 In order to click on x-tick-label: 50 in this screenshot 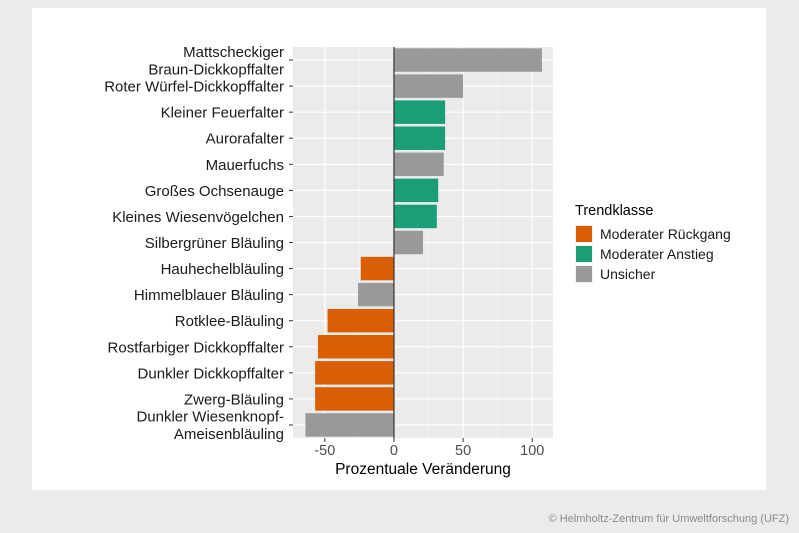, I will do `click(463, 451)`.